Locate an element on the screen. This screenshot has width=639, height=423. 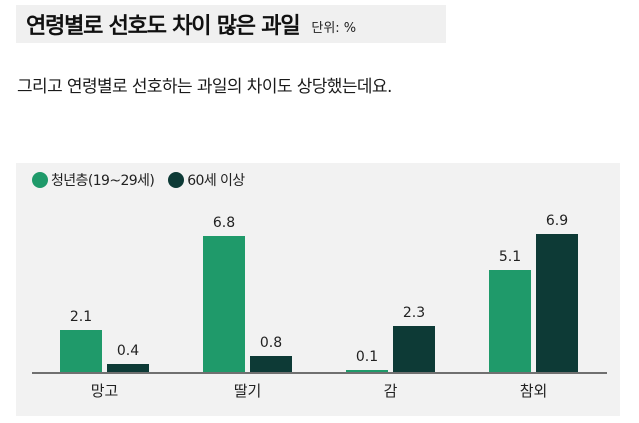
value-label: 2.1 is located at coordinates (81, 317).